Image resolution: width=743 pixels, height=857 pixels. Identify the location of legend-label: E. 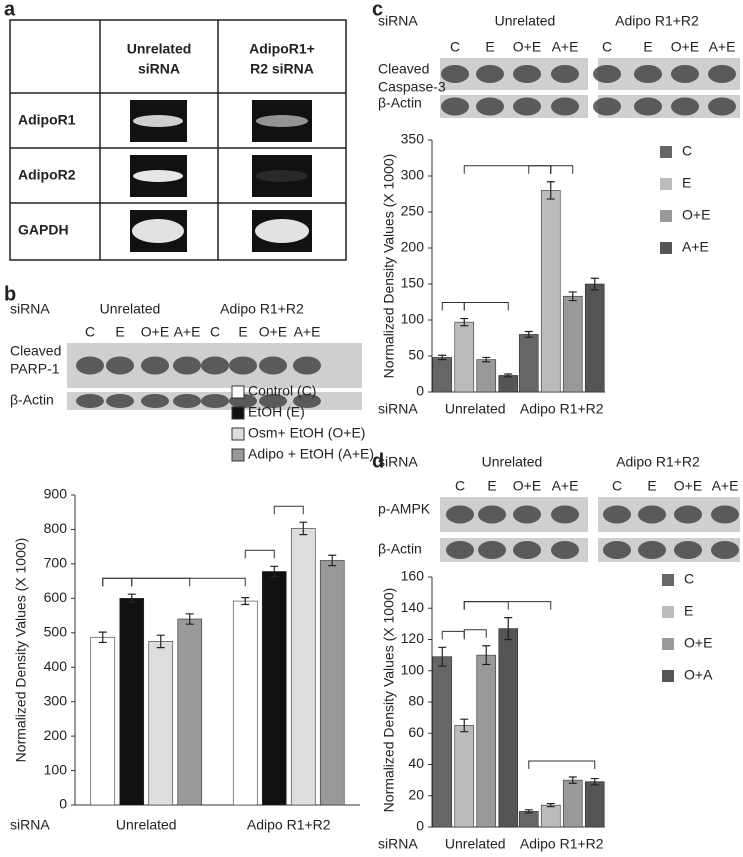
(688, 611).